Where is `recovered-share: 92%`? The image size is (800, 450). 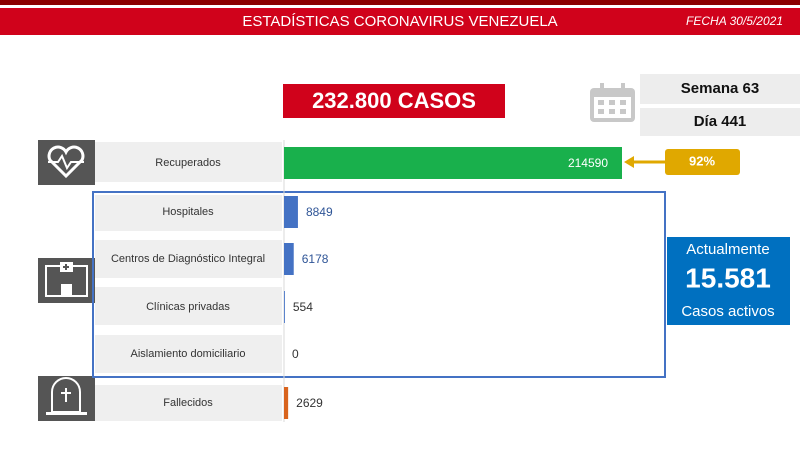 recovered-share: 92% is located at coordinates (702, 160).